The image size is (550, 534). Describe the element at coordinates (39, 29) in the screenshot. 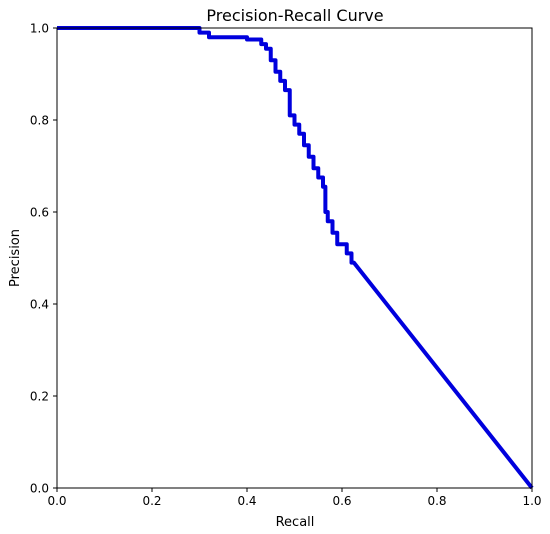

I see `y-tick-label: 1.0` at that location.